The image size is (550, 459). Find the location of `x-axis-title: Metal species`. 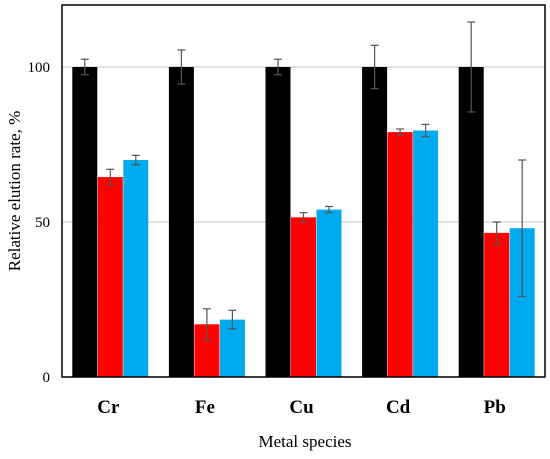

x-axis-title: Metal species is located at coordinates (305, 441).